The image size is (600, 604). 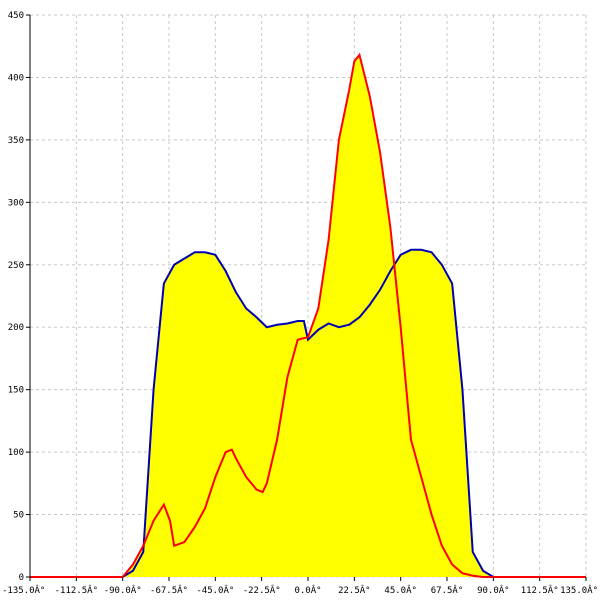 What do you see at coordinates (447, 590) in the screenshot?
I see `x-tick-label: 67.5Â°` at bounding box center [447, 590].